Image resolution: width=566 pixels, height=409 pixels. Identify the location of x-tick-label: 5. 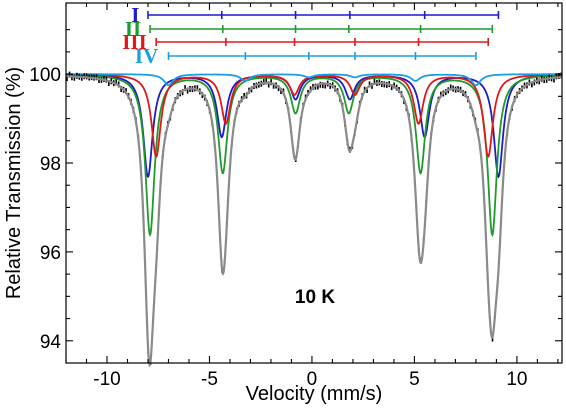
(414, 379).